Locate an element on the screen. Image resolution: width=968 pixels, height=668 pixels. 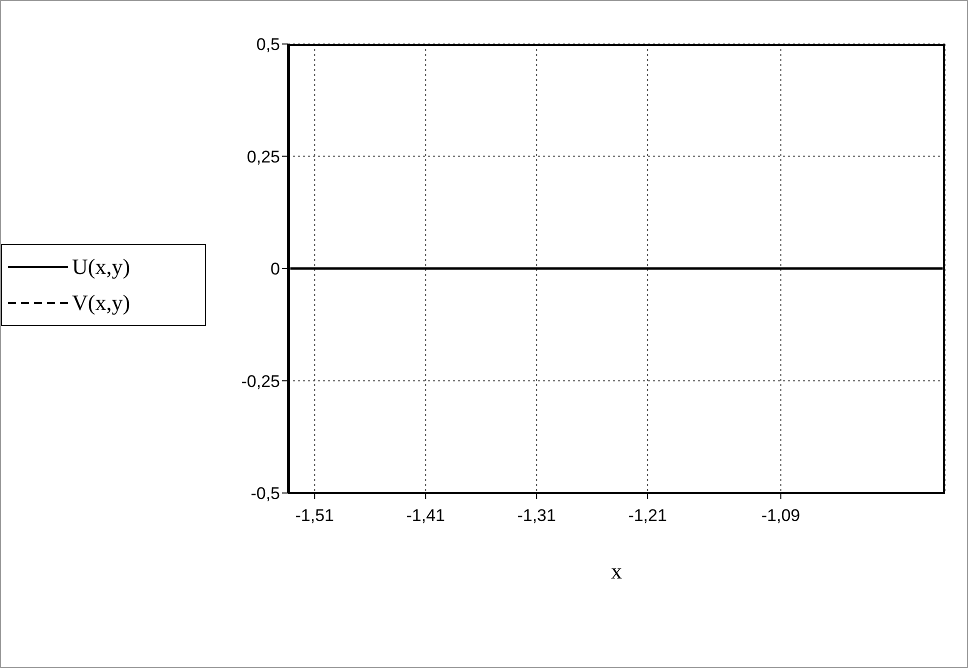
x-tick-label: -1,09 is located at coordinates (780, 516).